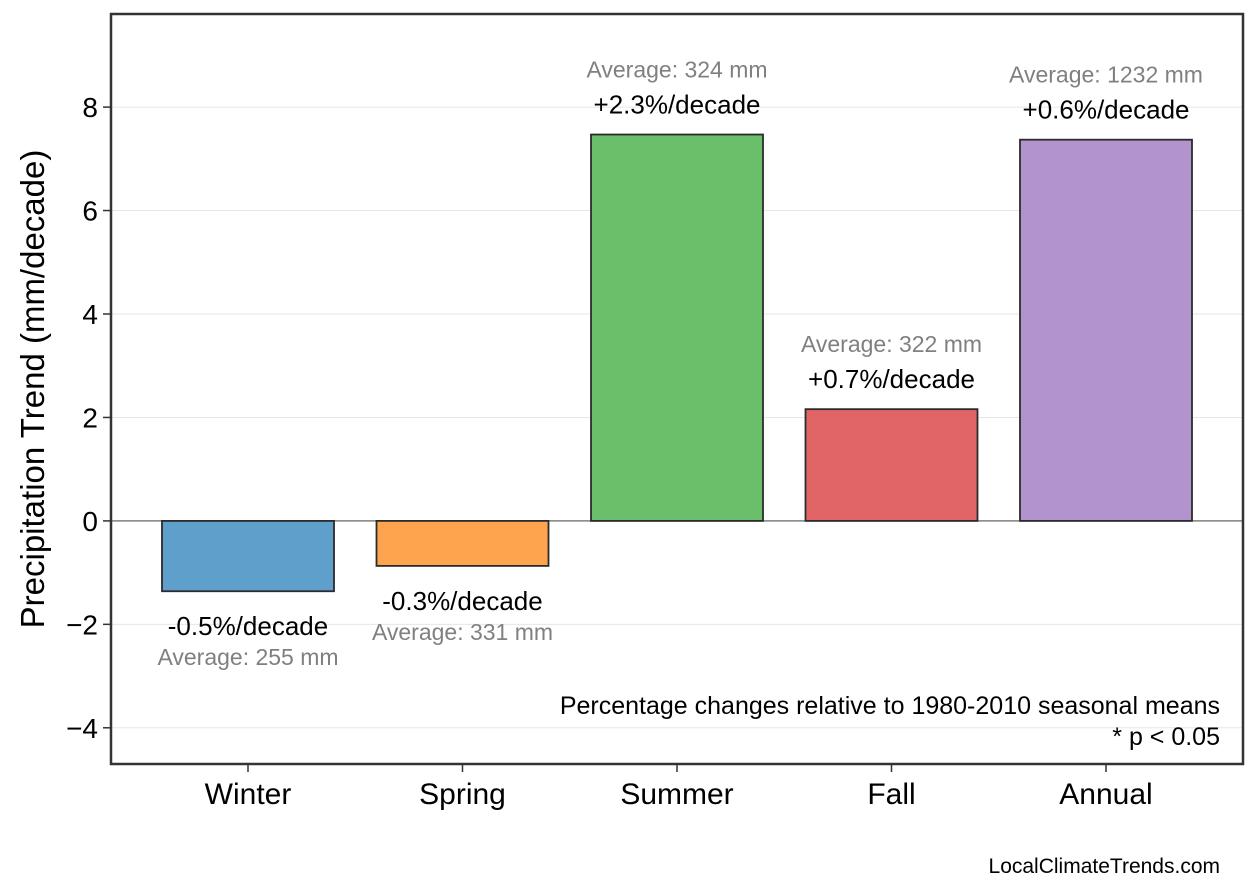  What do you see at coordinates (1105, 794) in the screenshot?
I see `x-tick-label: Annual` at bounding box center [1105, 794].